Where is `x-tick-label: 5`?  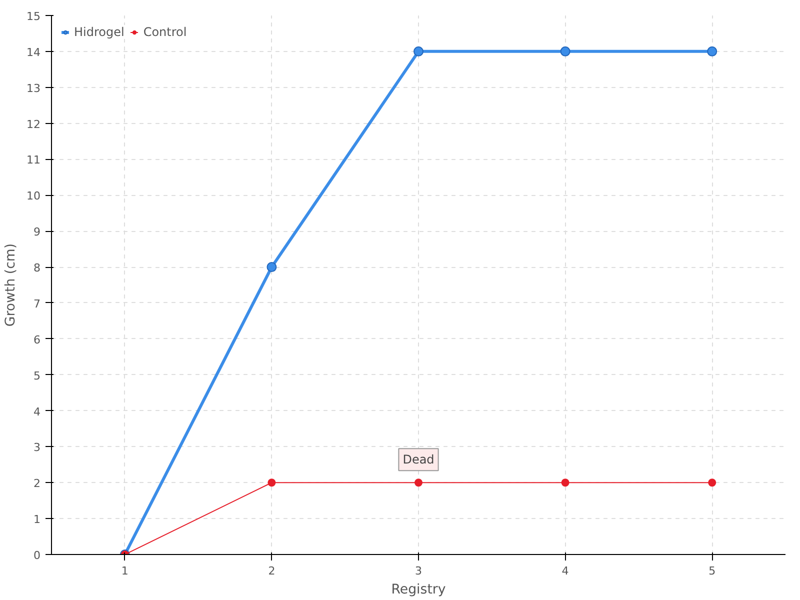 x-tick-label: 5 is located at coordinates (712, 571).